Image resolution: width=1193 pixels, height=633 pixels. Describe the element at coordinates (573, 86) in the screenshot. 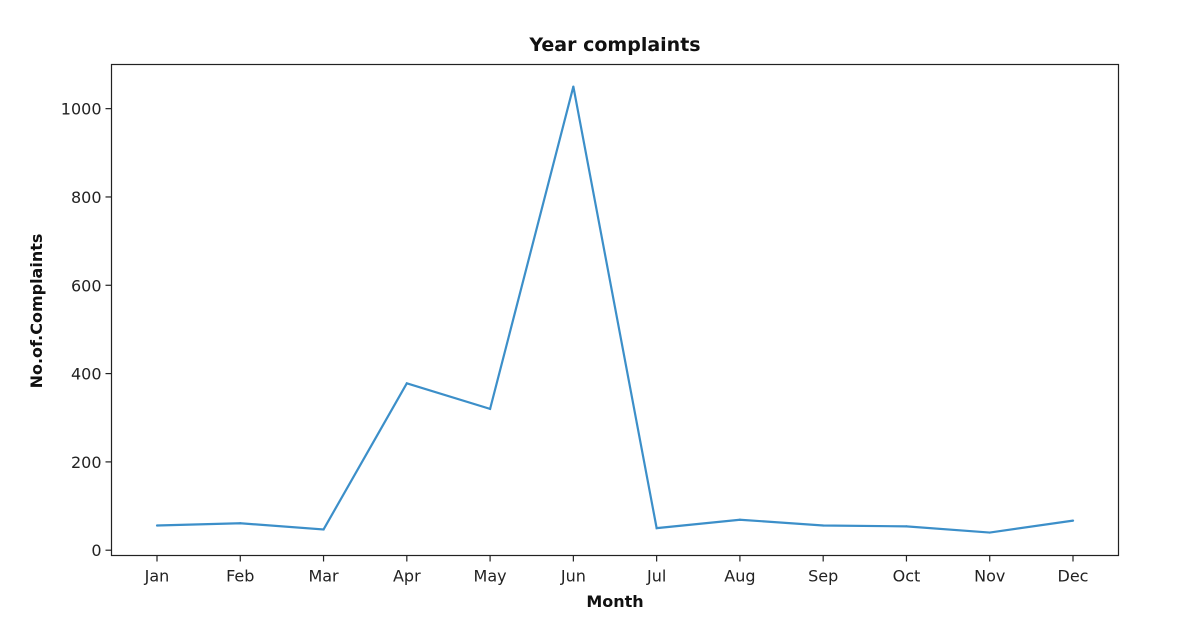

I see `data-point-jun` at that location.